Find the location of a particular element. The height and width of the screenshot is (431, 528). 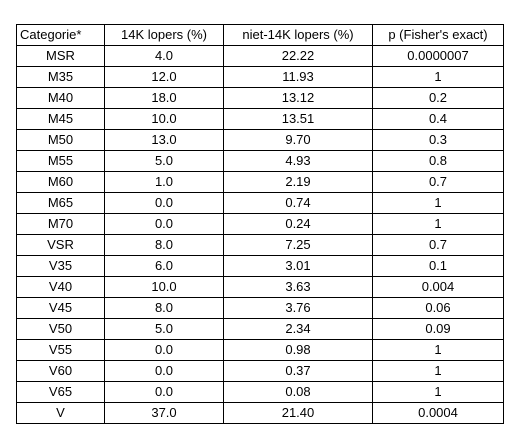

non-14k-runners-cell: 2.34 is located at coordinates (298, 329).